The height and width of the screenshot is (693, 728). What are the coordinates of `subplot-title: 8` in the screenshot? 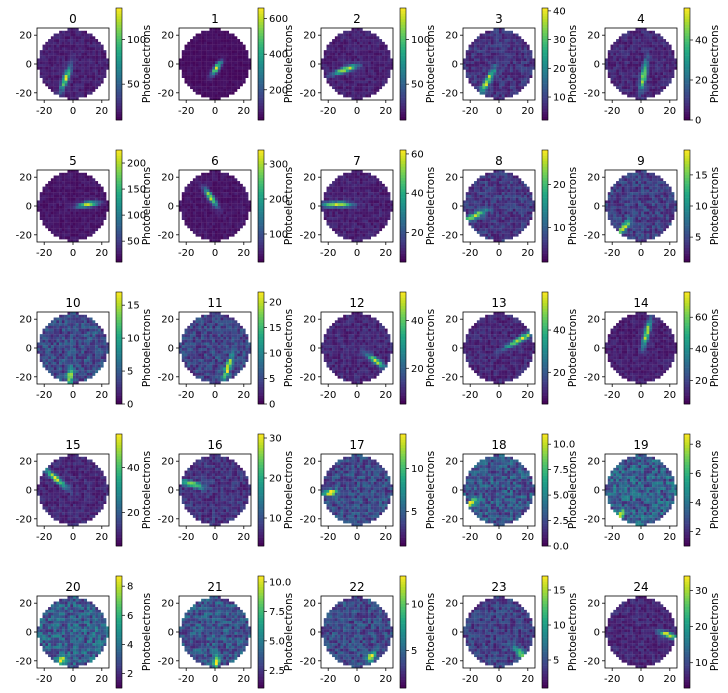 It's located at (499, 161).